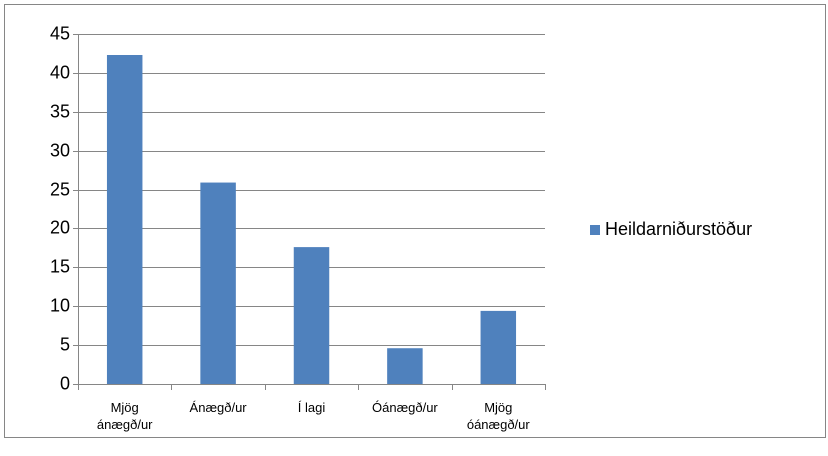  I want to click on x-tick-label: Mjög ánægð/ur, so click(124, 416).